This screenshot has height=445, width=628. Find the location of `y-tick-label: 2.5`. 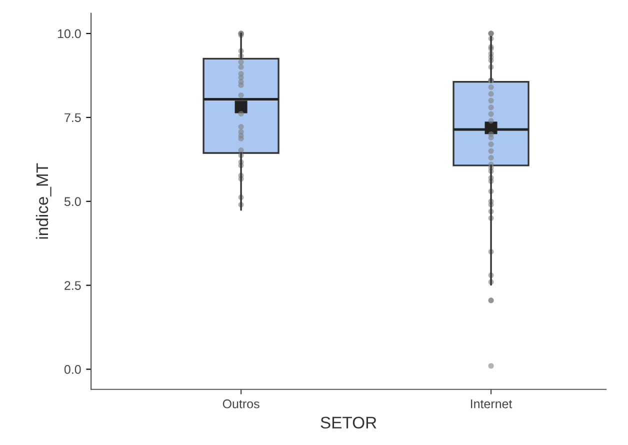

y-tick-label: 2.5 is located at coordinates (72, 285).